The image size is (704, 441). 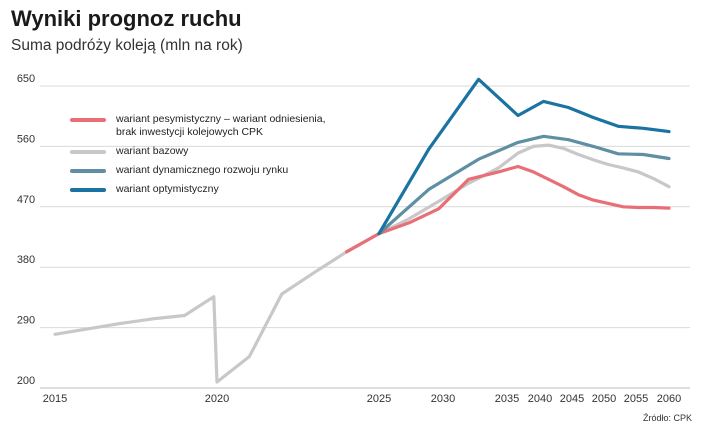 What do you see at coordinates (55, 399) in the screenshot?
I see `x-tick-label: 2015` at bounding box center [55, 399].